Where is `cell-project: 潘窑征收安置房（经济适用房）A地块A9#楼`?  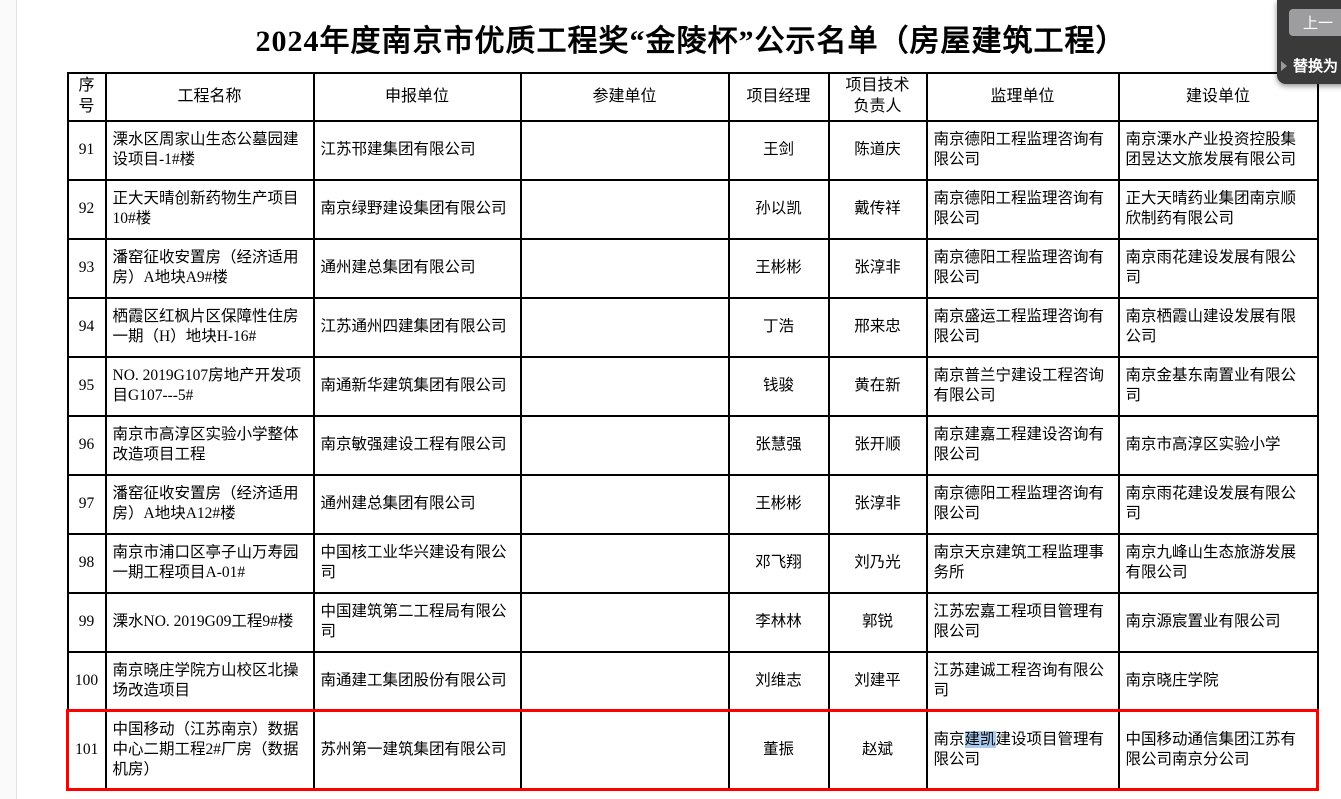
cell-project: 潘窑征收安置房（经济适用房）A地块A9#楼 is located at coordinates (209, 268).